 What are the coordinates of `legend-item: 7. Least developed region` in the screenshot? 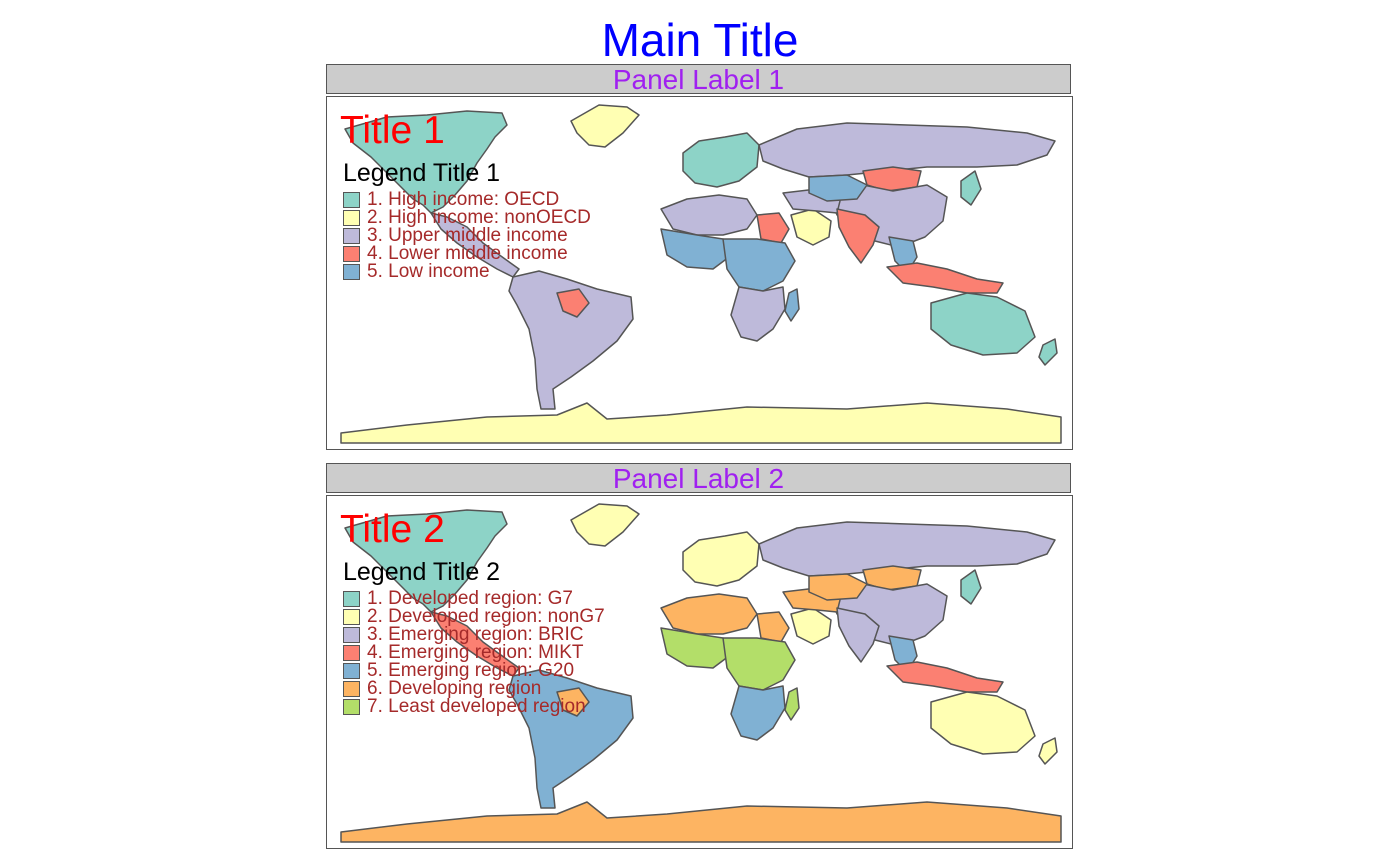 It's located at (474, 706).